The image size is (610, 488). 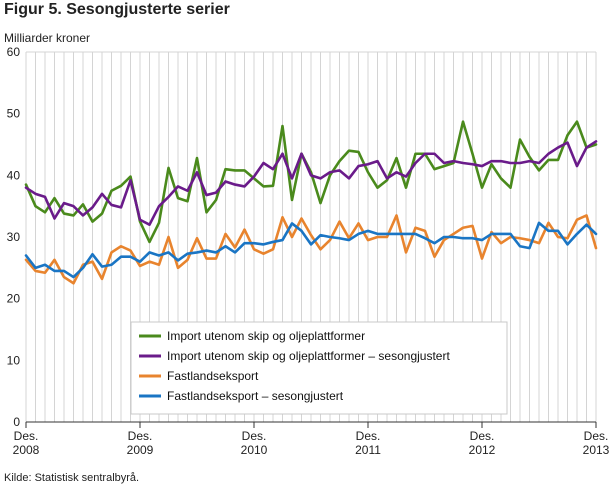 I want to click on legend-box, so click(x=319, y=368).